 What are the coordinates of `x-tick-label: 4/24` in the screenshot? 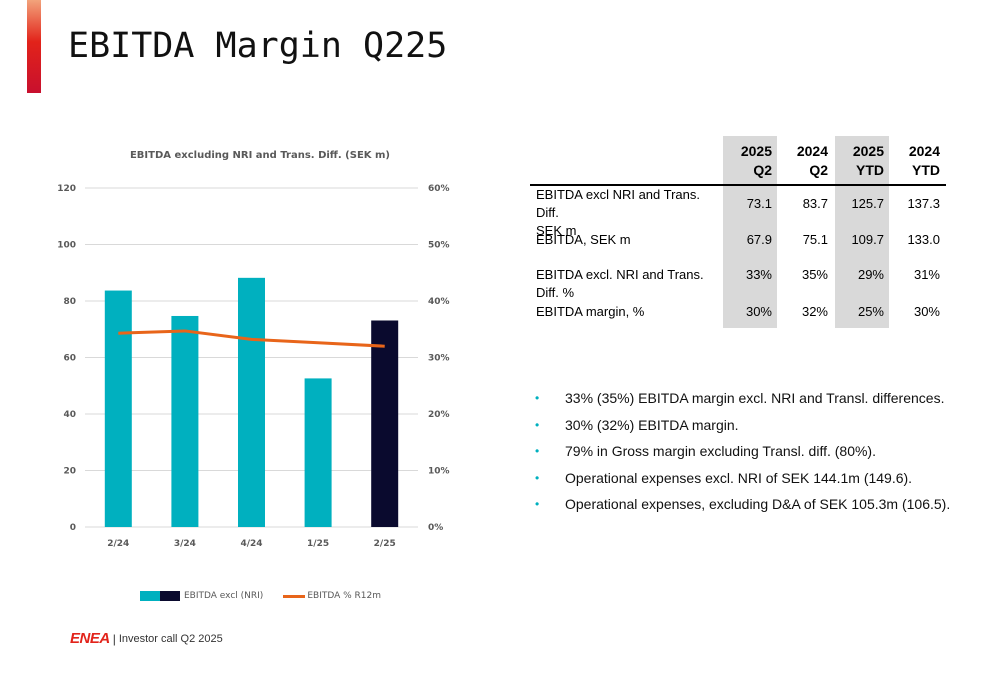 It's located at (251, 544).